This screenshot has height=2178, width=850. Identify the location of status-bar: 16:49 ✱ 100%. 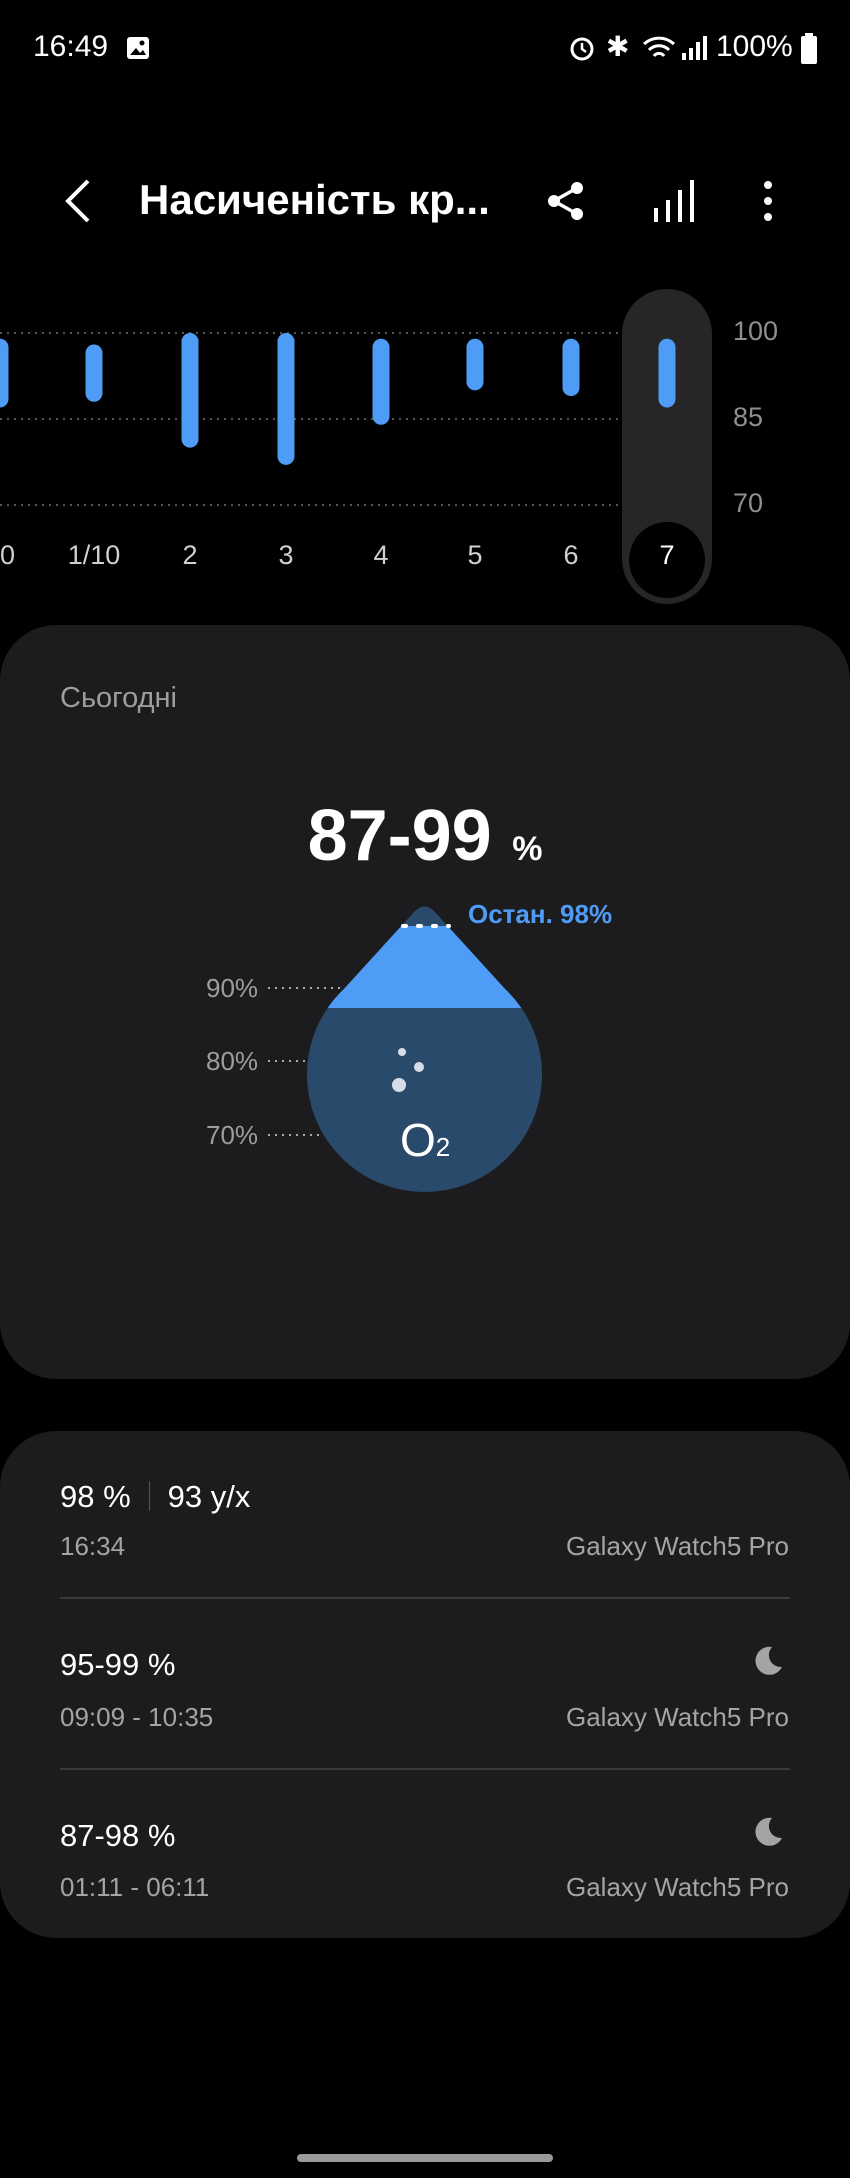
(425, 50).